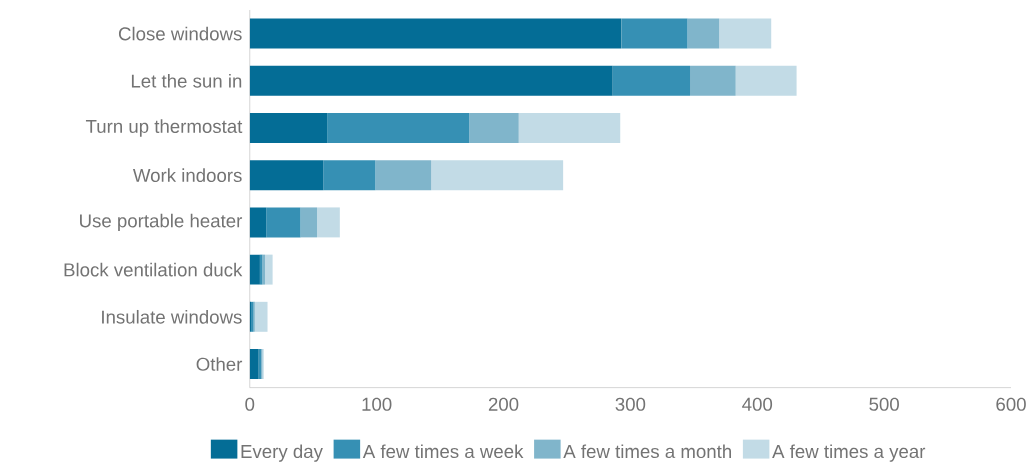 The width and height of the screenshot is (1031, 471). Describe the element at coordinates (849, 453) in the screenshot. I see `legend-label: A few times a year` at that location.